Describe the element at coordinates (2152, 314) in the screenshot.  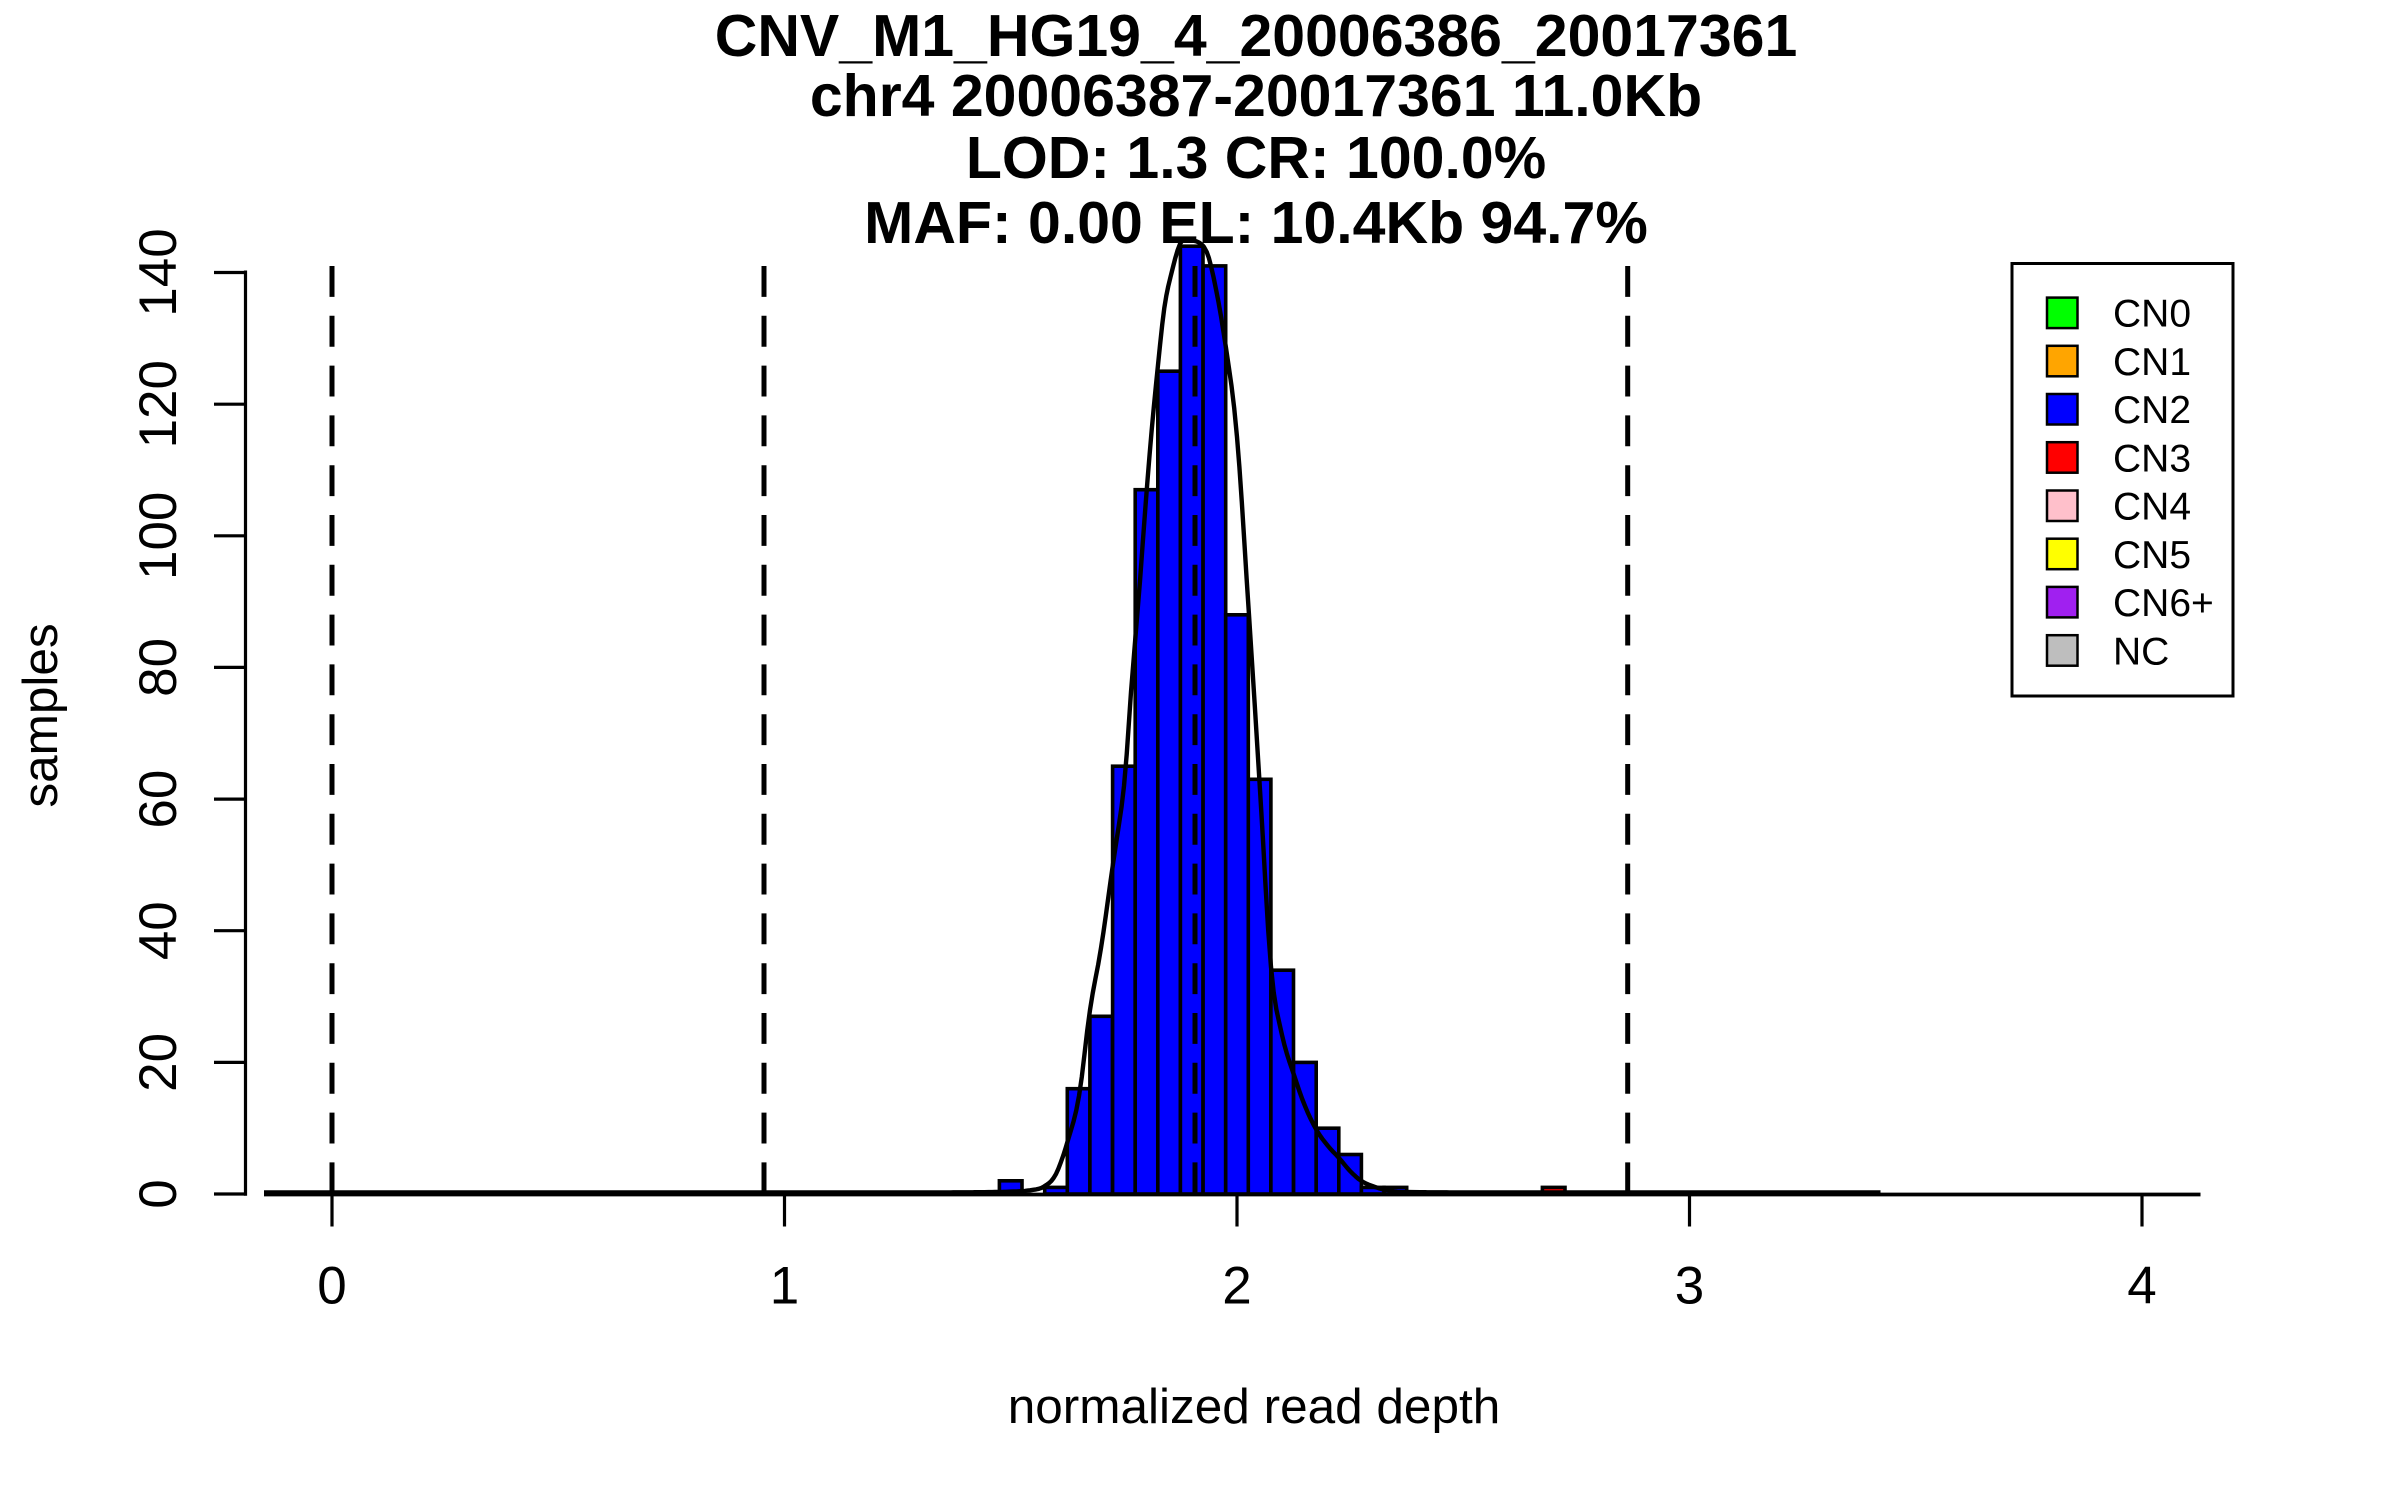
I see `svg-text: CN0` at that location.